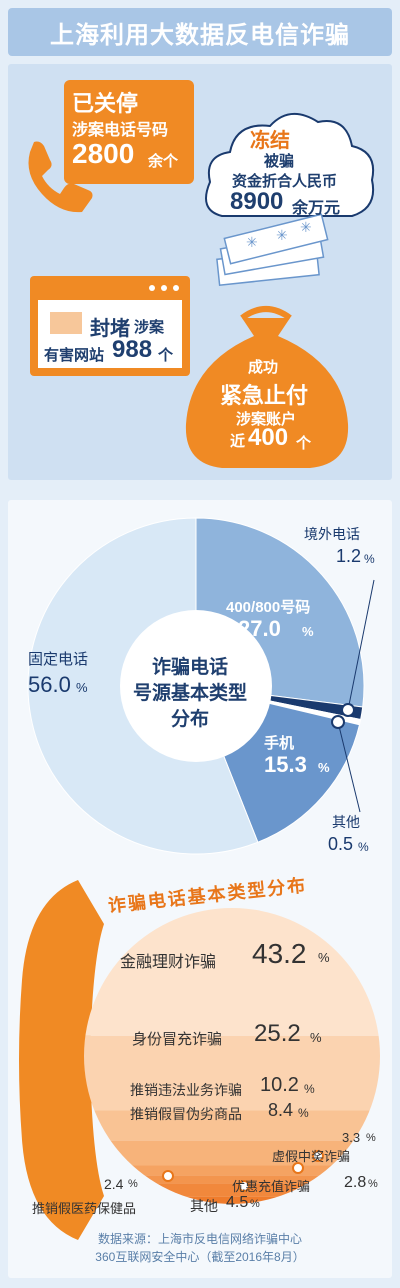 The height and width of the screenshot is (1288, 400). What do you see at coordinates (373, 1184) in the screenshot?
I see `bar-unit-recharge: %` at bounding box center [373, 1184].